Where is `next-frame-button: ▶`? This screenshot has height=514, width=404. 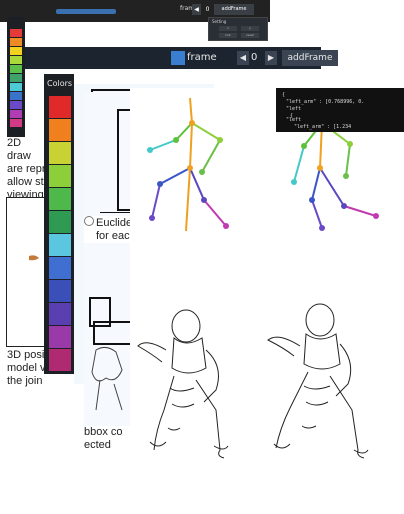 next-frame-button: ▶ is located at coordinates (271, 58).